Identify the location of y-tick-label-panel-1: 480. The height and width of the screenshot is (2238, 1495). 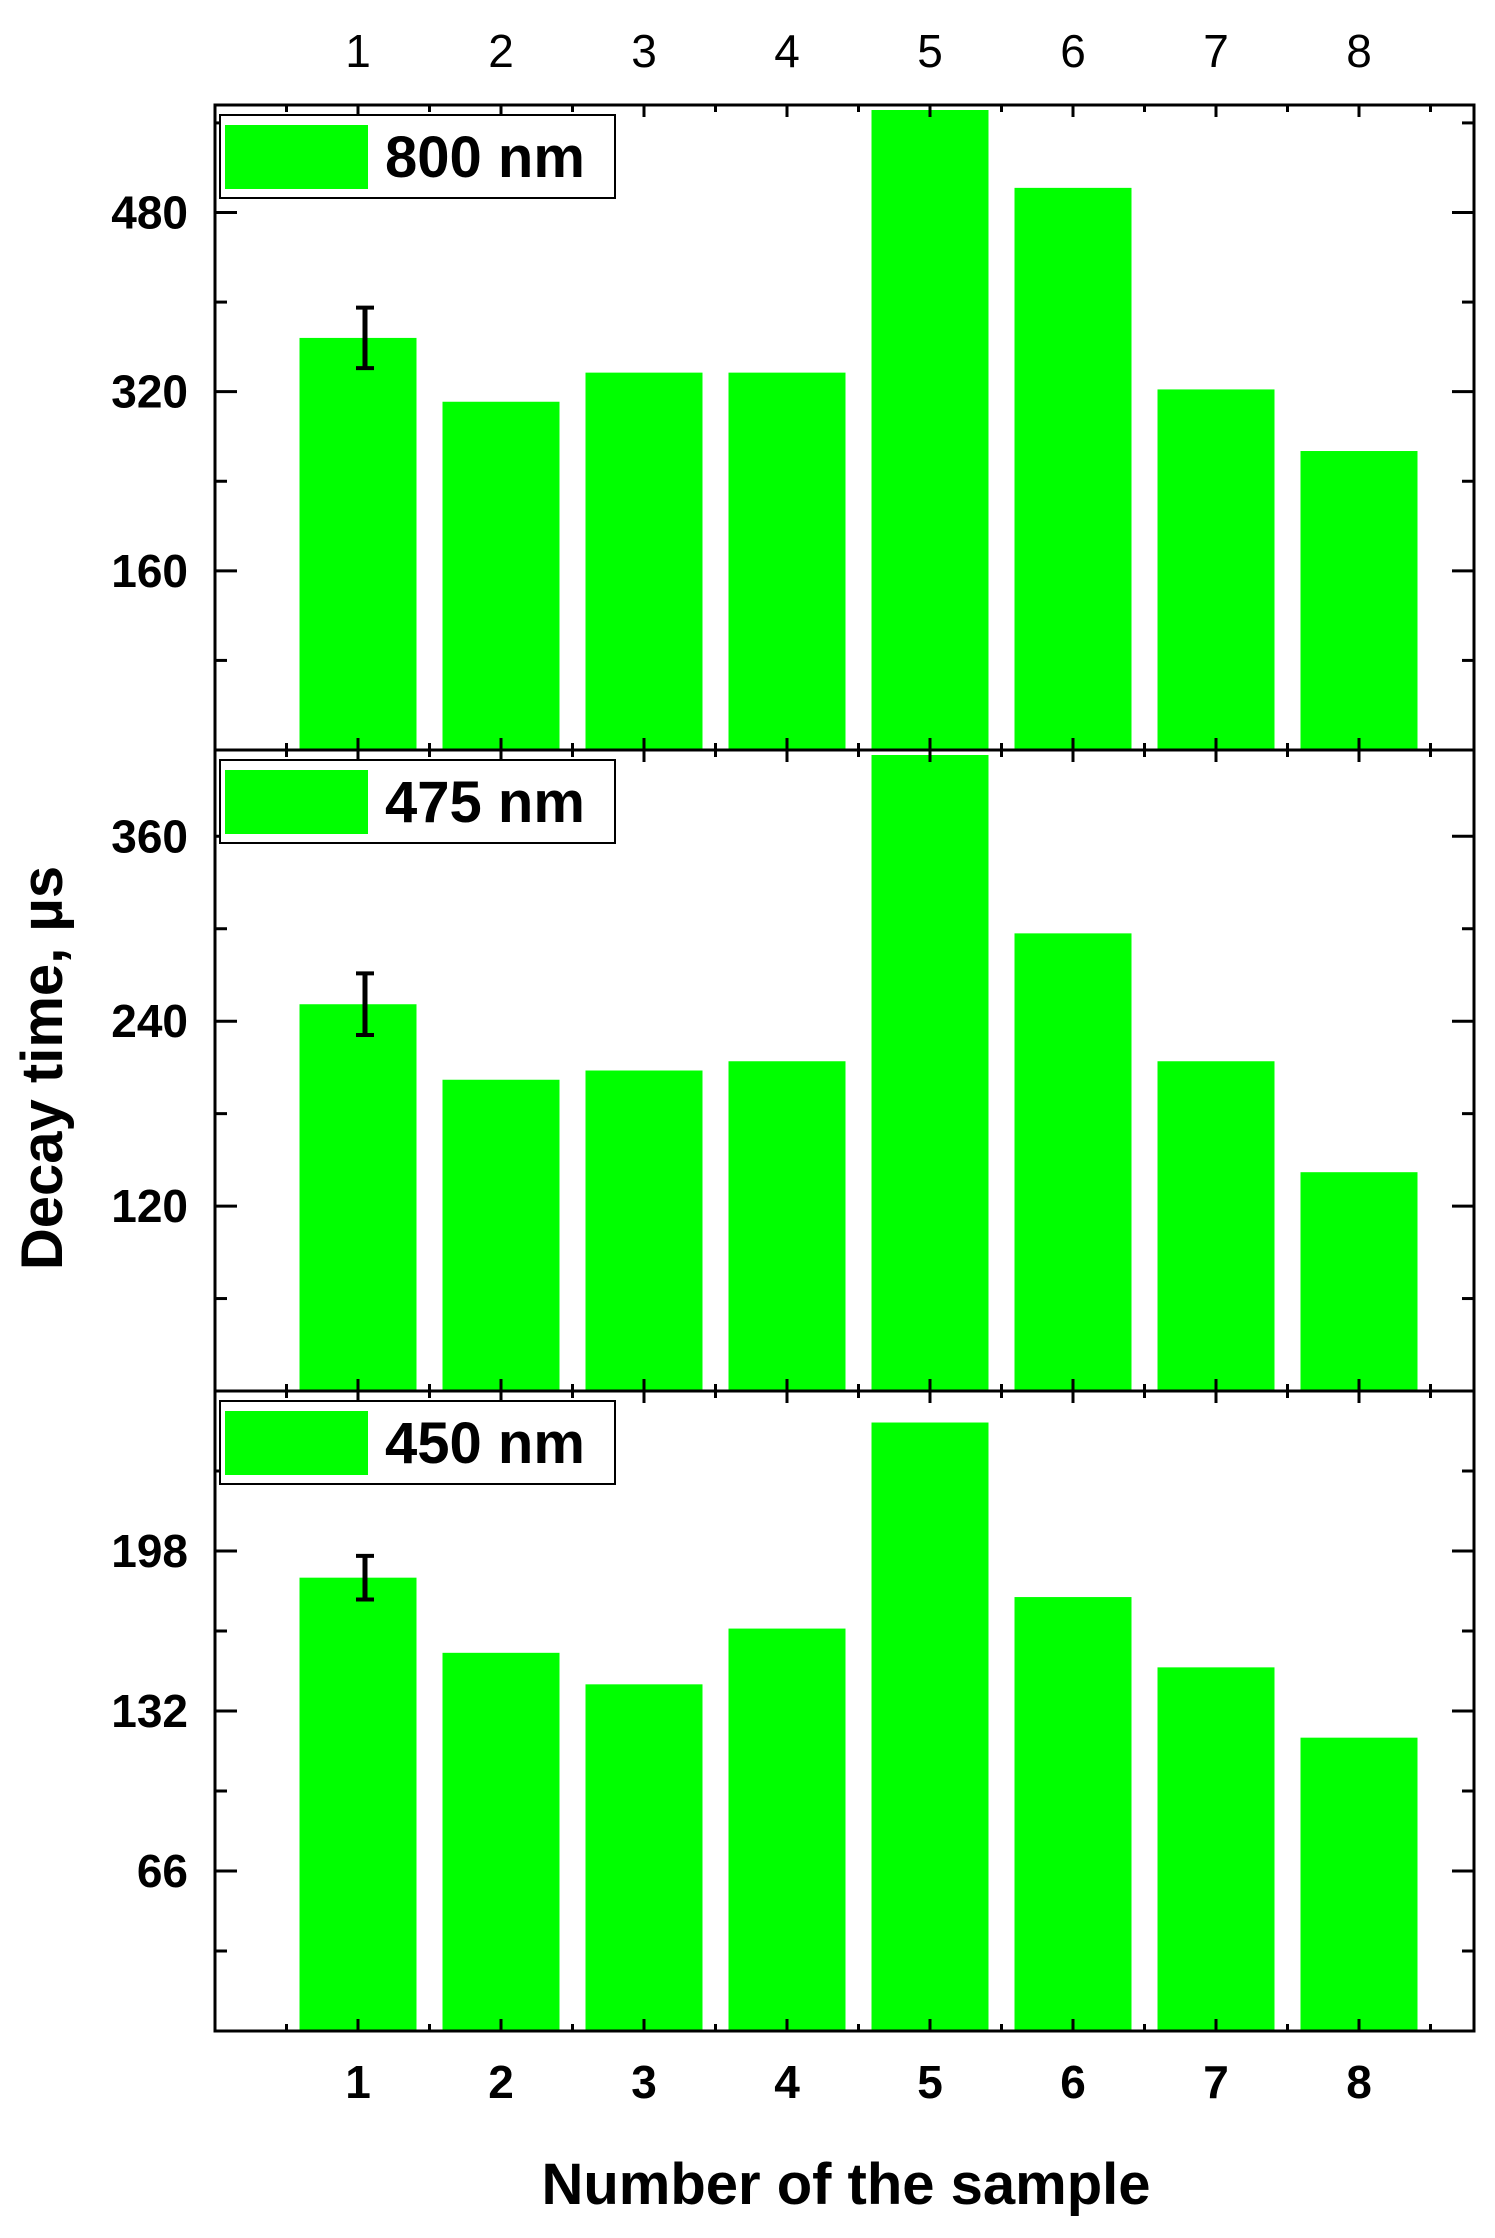
(149, 213).